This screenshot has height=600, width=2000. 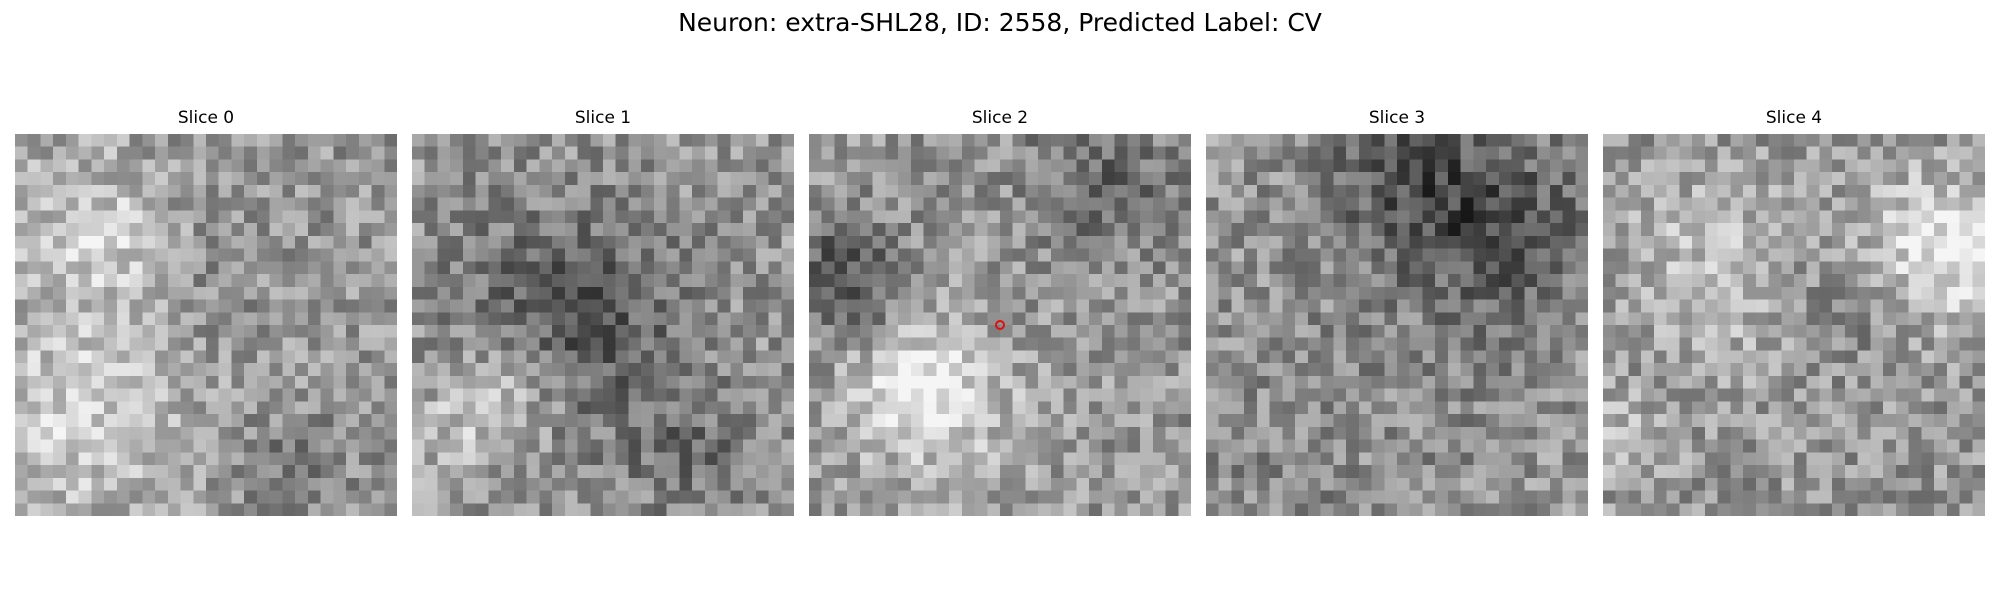 I want to click on slice-panel-1: Slice 1, so click(x=603, y=312).